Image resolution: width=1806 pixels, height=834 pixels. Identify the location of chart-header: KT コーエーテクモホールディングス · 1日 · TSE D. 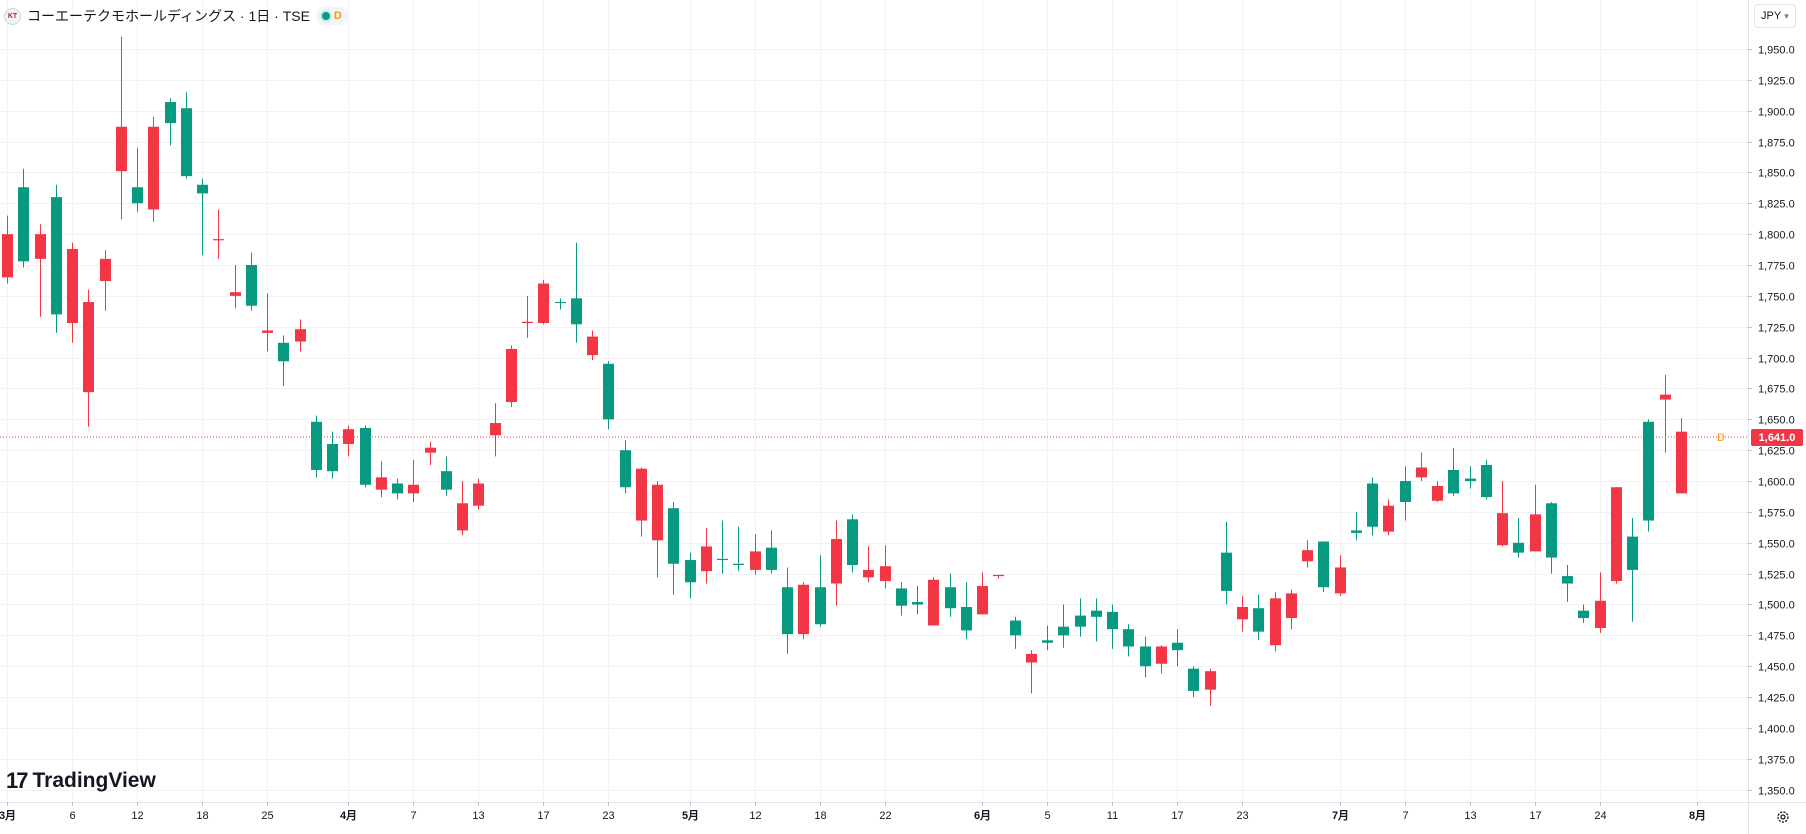
(176, 16).